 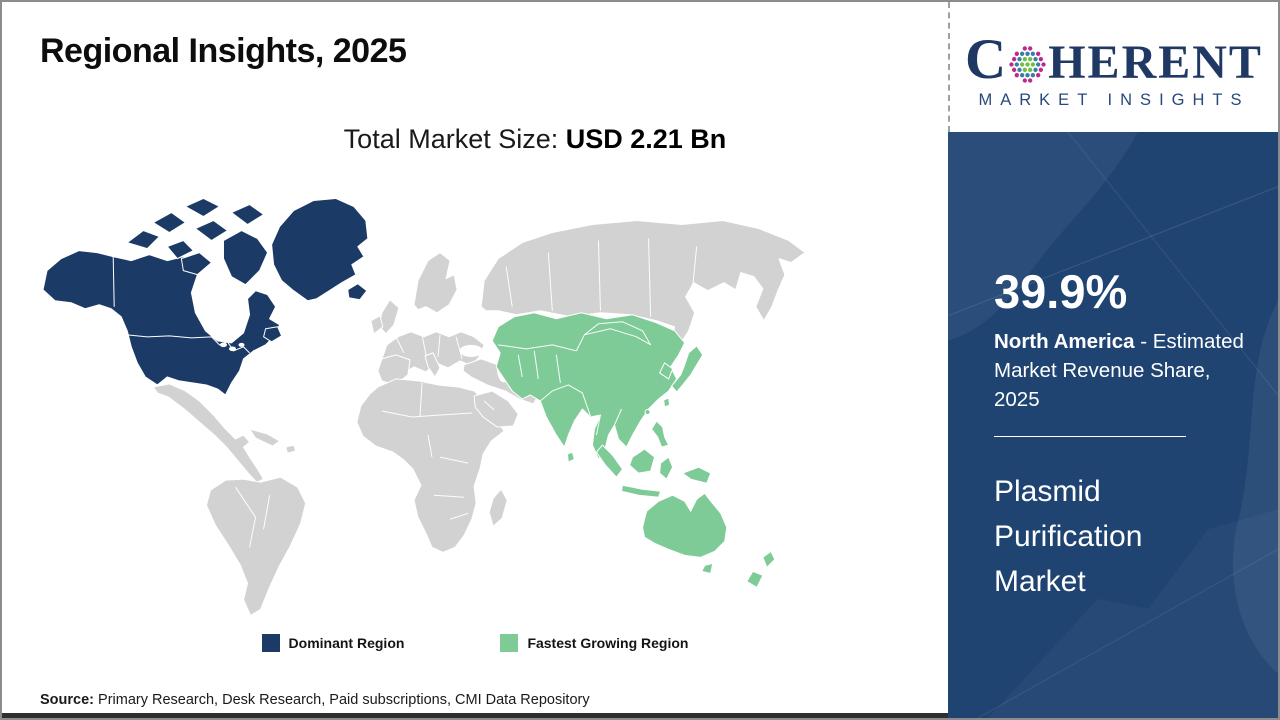 I want to click on fastest-growing-region-label: Fastest Growing Region, so click(x=608, y=643).